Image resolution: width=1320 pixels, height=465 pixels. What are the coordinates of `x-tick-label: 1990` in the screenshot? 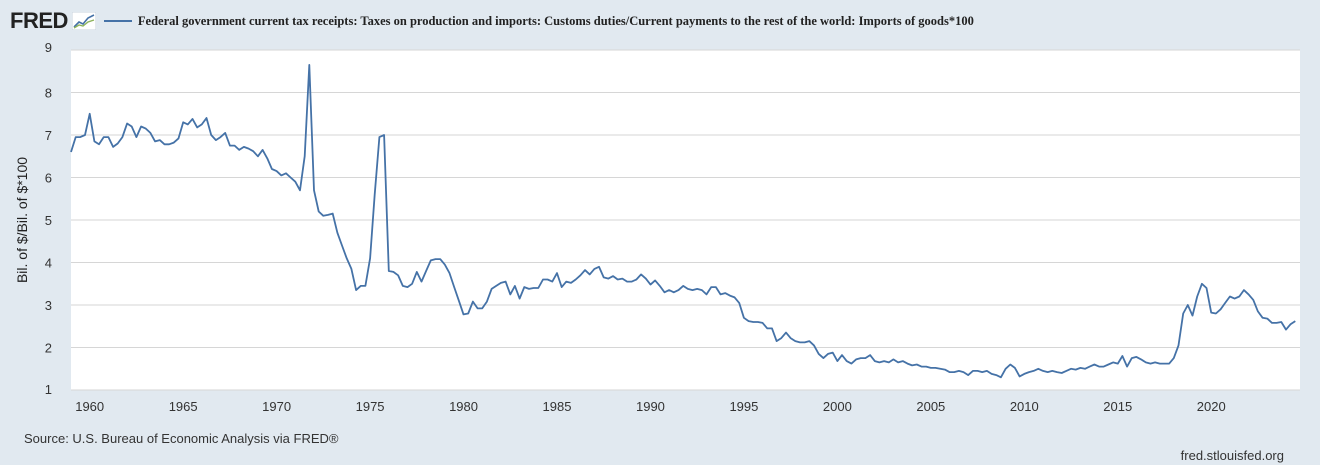 It's located at (650, 406).